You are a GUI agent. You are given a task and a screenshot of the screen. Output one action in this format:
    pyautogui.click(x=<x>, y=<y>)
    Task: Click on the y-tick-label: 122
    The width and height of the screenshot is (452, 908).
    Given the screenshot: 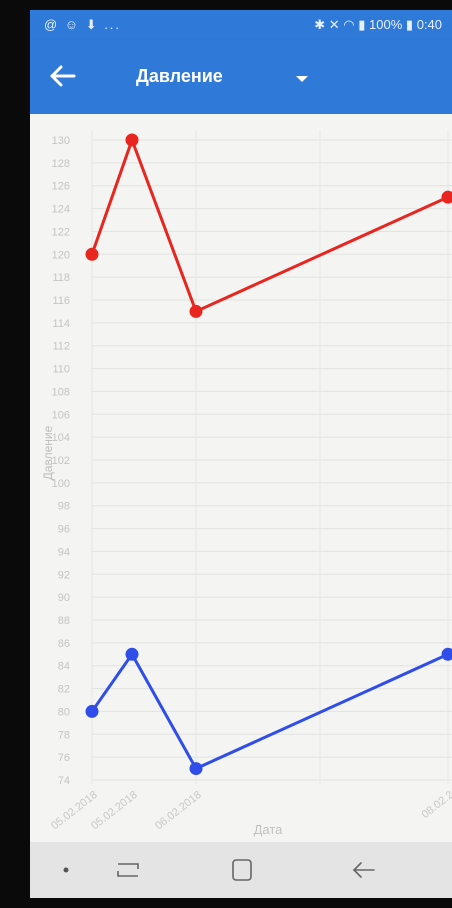 What is the action you would take?
    pyautogui.click(x=61, y=232)
    